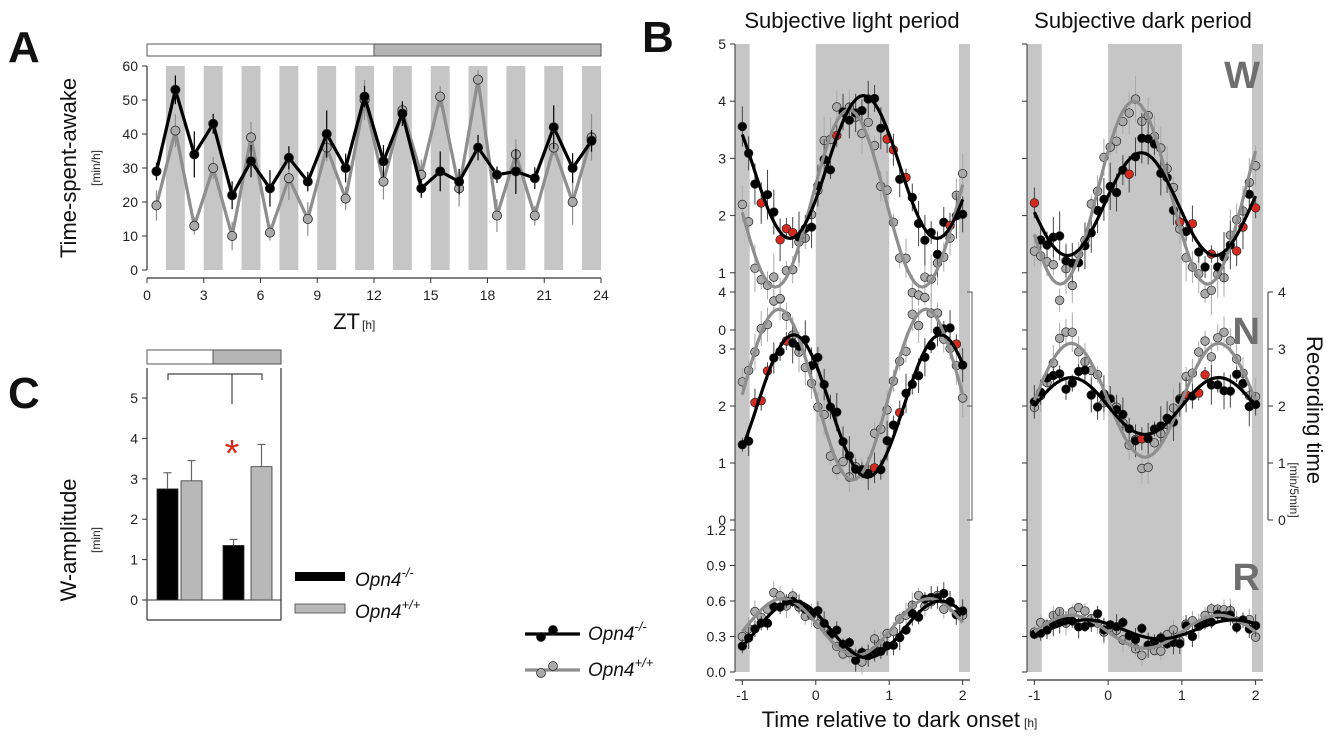  I want to click on panel-a-line-wt, so click(374, 159).